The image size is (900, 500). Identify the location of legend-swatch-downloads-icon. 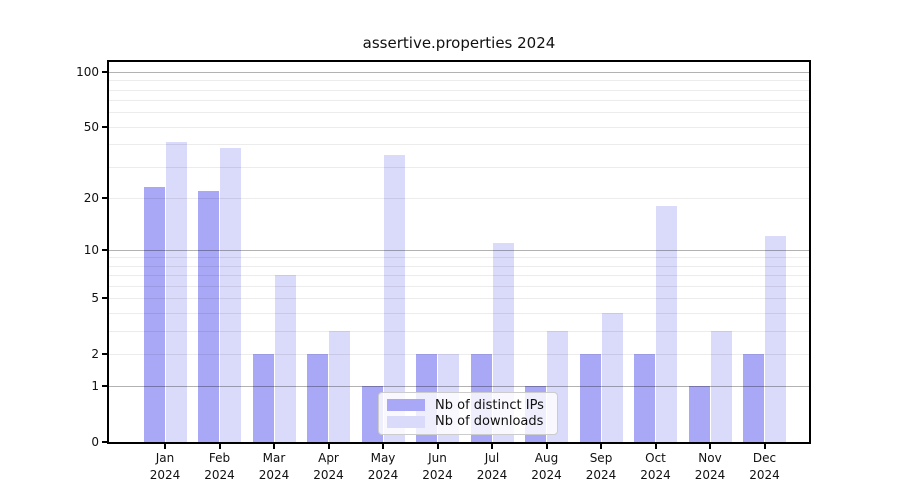
(406, 421).